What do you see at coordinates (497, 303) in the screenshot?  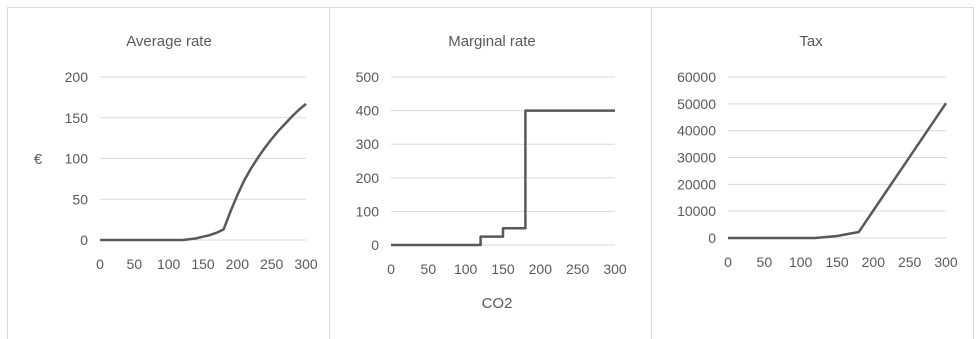 I see `x-axis-label: CO2` at bounding box center [497, 303].